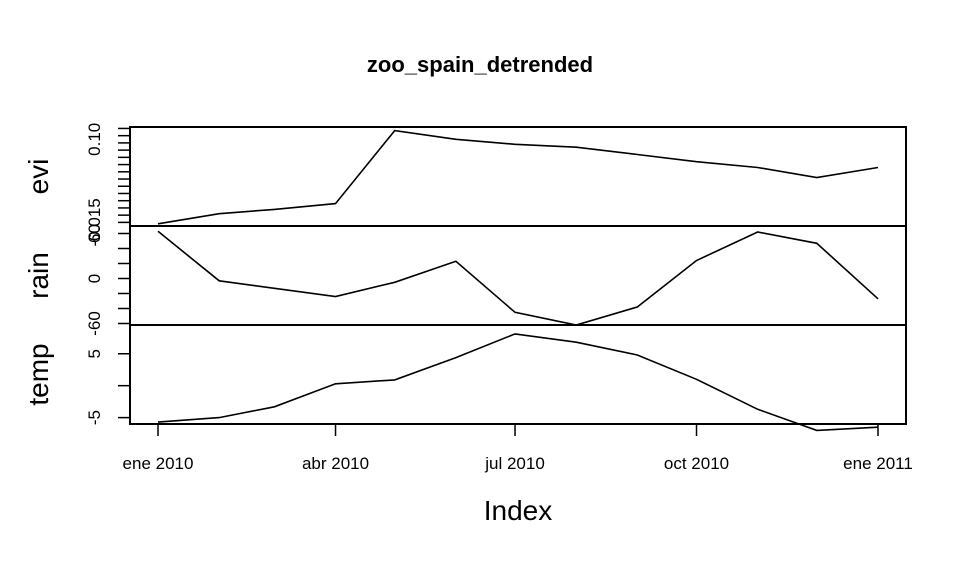 This screenshot has height=576, width=960. I want to click on y-tick-label-evi: 0.10, so click(94, 139).